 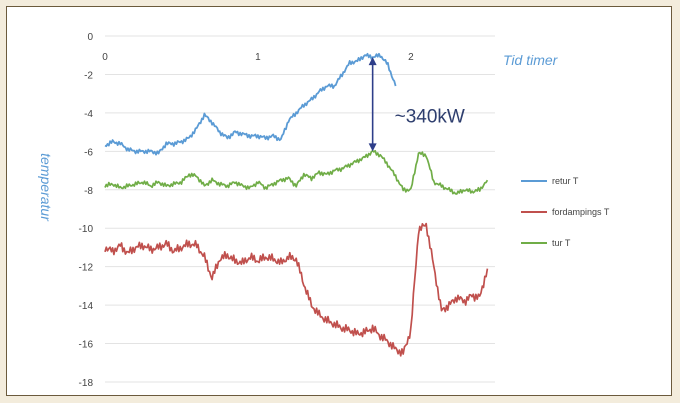 I want to click on legend: retur T fordampings T tur T, so click(x=565, y=212).